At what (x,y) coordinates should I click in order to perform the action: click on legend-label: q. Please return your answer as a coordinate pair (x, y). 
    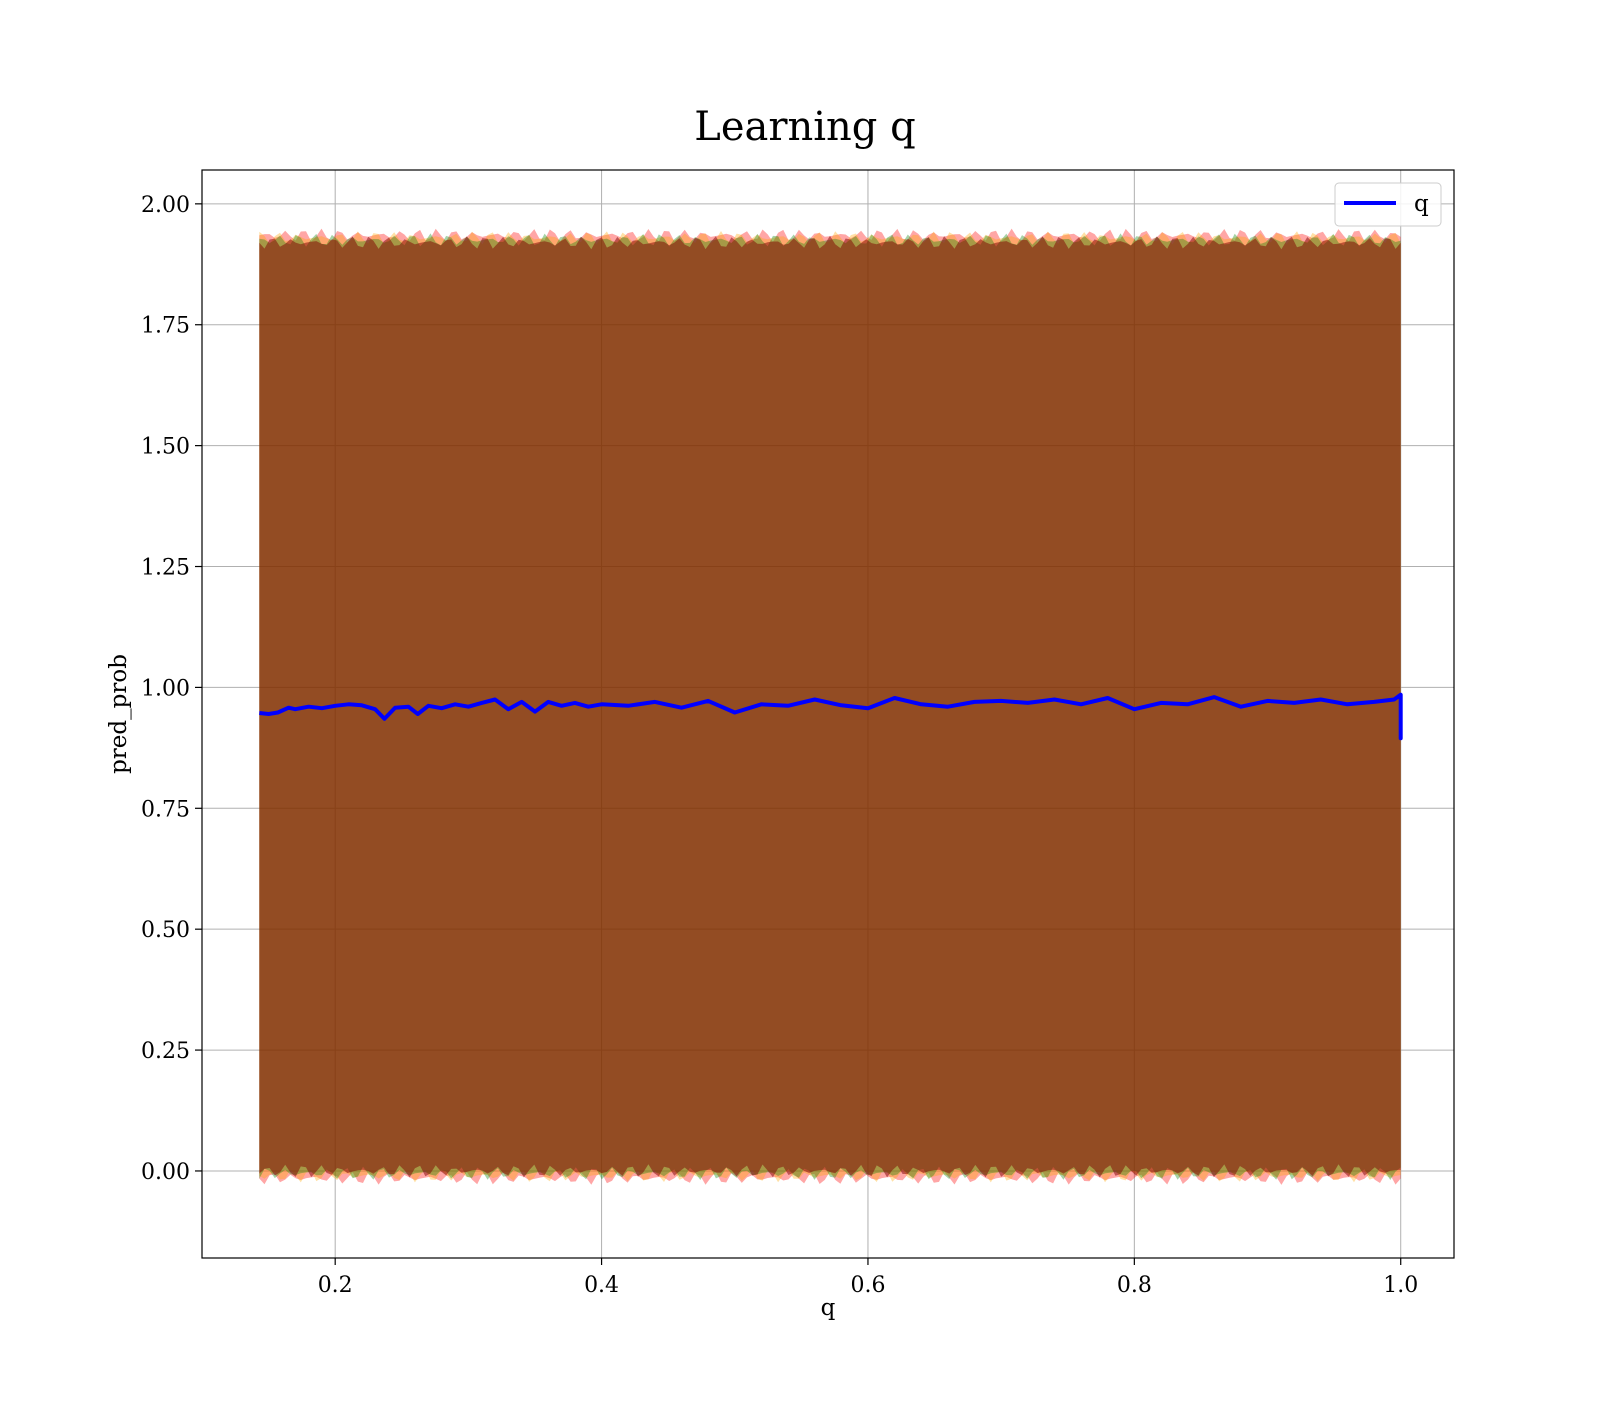
    Looking at the image, I should click on (1421, 204).